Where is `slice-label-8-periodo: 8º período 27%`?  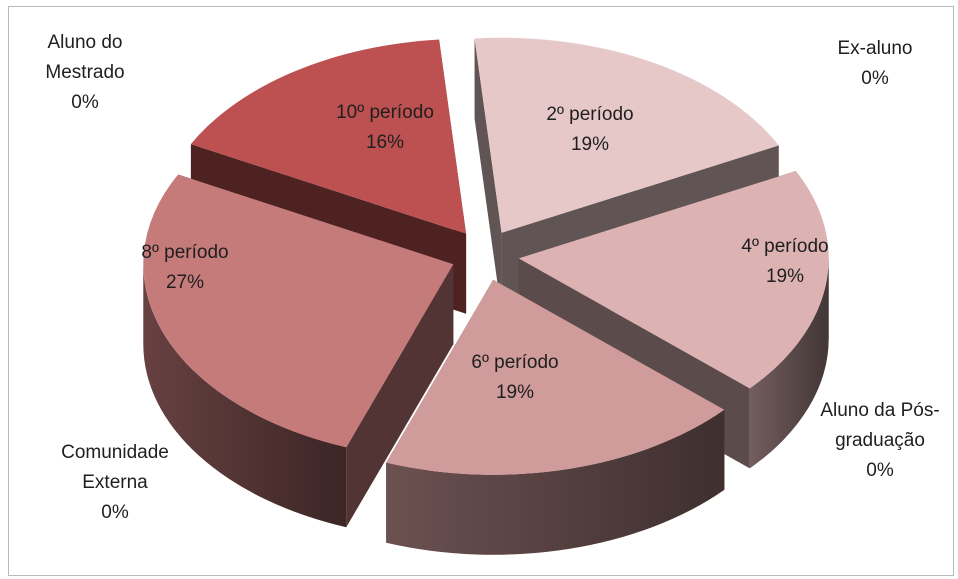
slice-label-8-periodo: 8º período 27% is located at coordinates (185, 267).